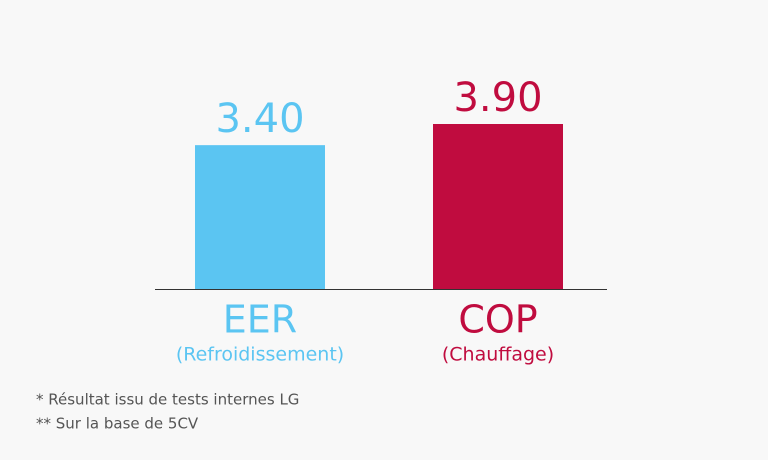 This screenshot has width=768, height=460. Describe the element at coordinates (117, 424) in the screenshot. I see `footnote: ** Sur la base de 5CV` at that location.